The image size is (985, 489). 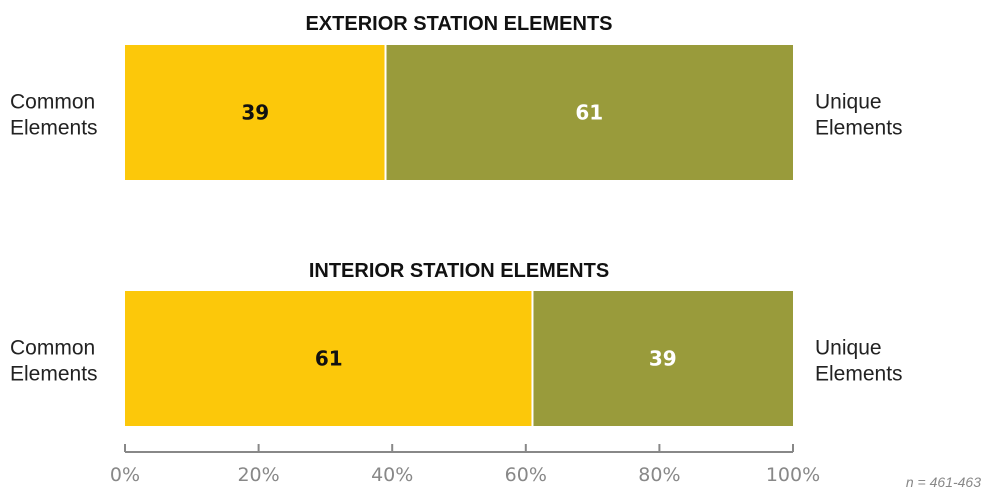 What do you see at coordinates (526, 475) in the screenshot?
I see `x-tick-label: 60%` at bounding box center [526, 475].